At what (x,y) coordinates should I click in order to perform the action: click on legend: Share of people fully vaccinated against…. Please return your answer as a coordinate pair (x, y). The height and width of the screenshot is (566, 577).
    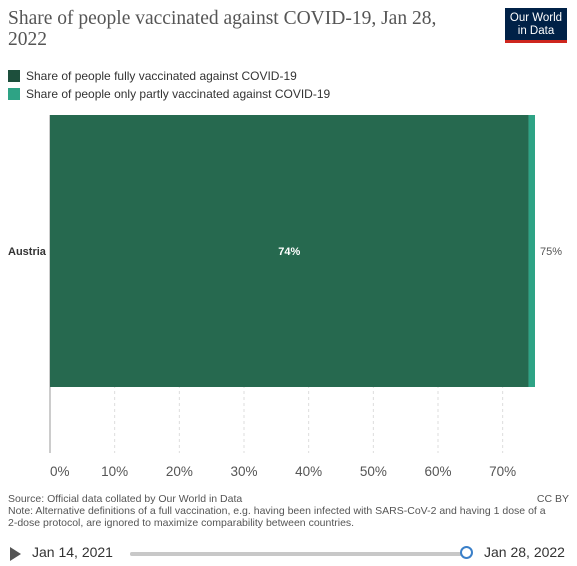
    Looking at the image, I should click on (169, 85).